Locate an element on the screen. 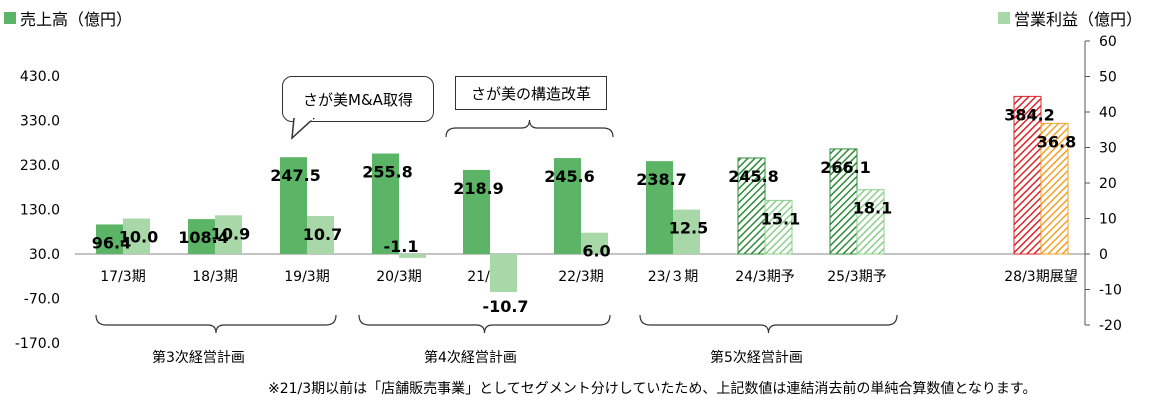  legend-sales: 売上高（億円） is located at coordinates (68, 18).